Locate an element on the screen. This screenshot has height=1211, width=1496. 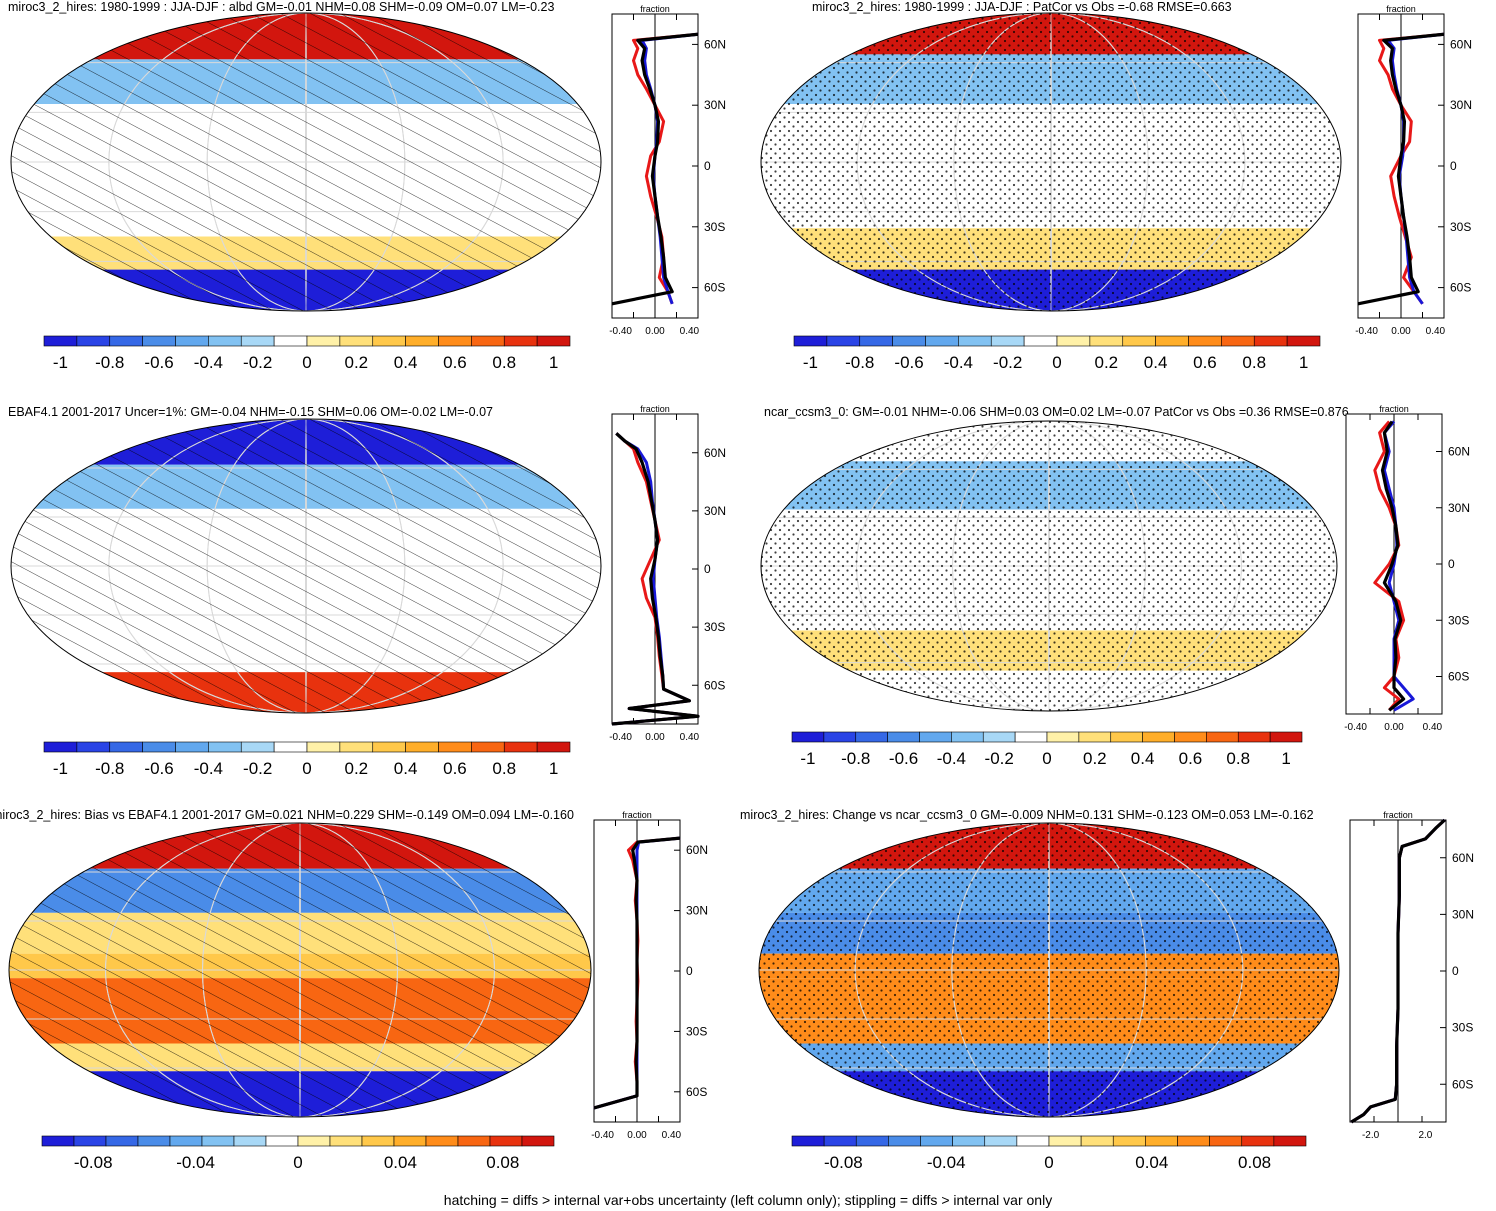
colorbar-label: -1 is located at coordinates (810, 362).